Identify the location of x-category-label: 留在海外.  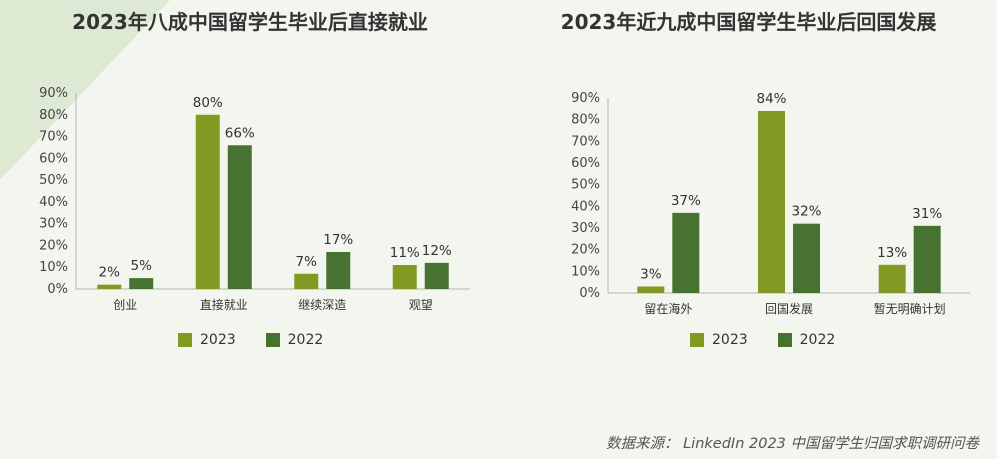
(668, 308).